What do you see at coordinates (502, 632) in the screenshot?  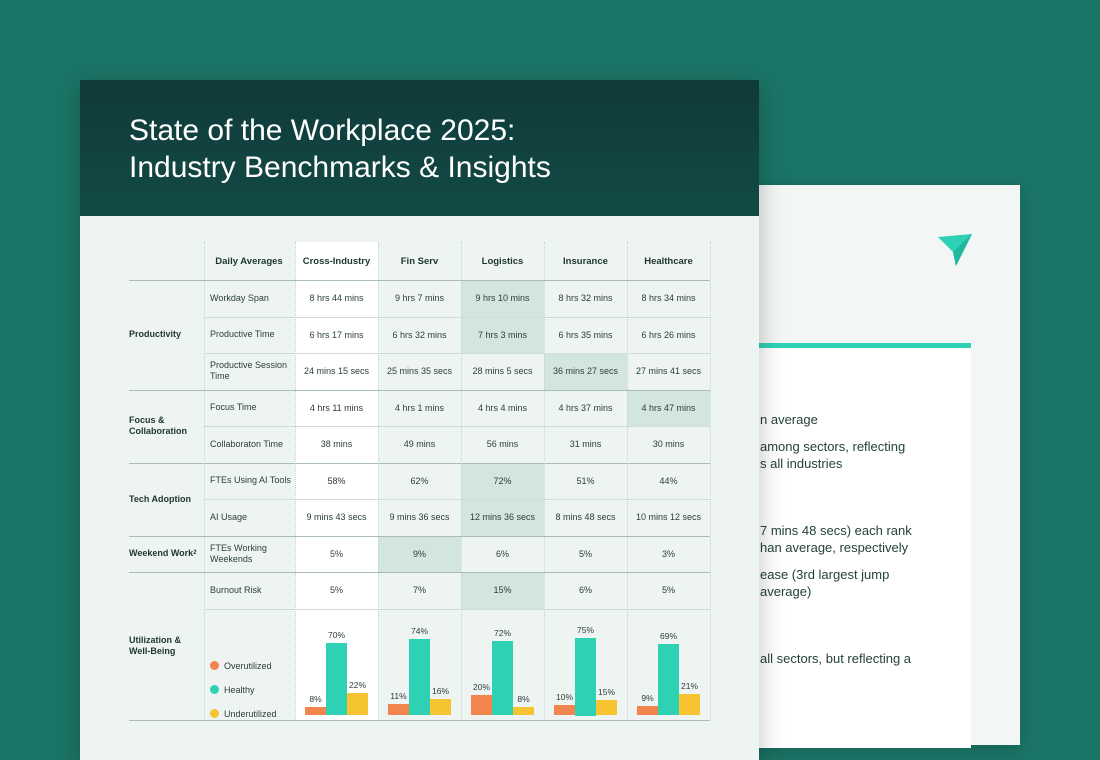 I see `bar-value-label: 72%` at bounding box center [502, 632].